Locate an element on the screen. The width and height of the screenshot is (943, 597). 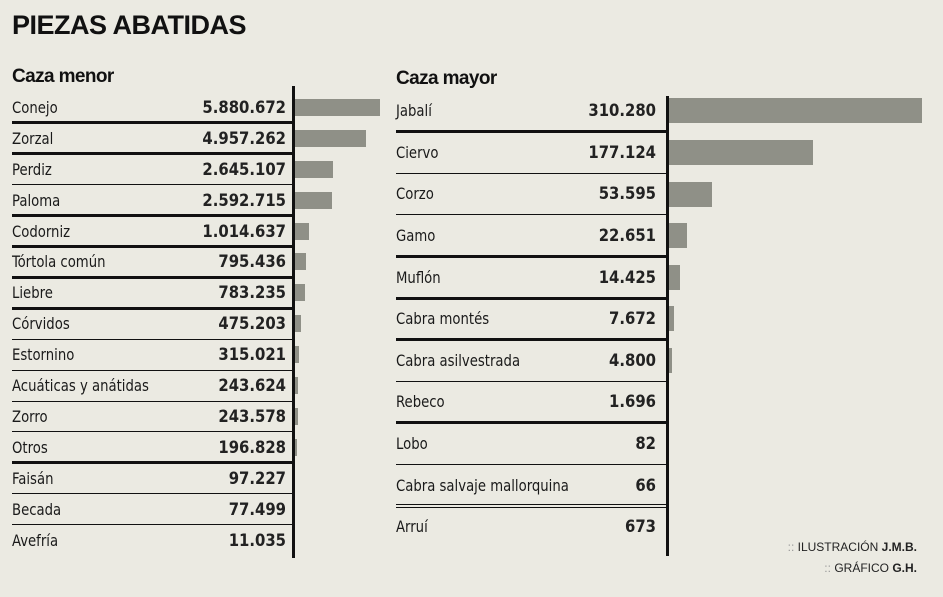
table-row: Faisán 97.227 is located at coordinates (152, 478).